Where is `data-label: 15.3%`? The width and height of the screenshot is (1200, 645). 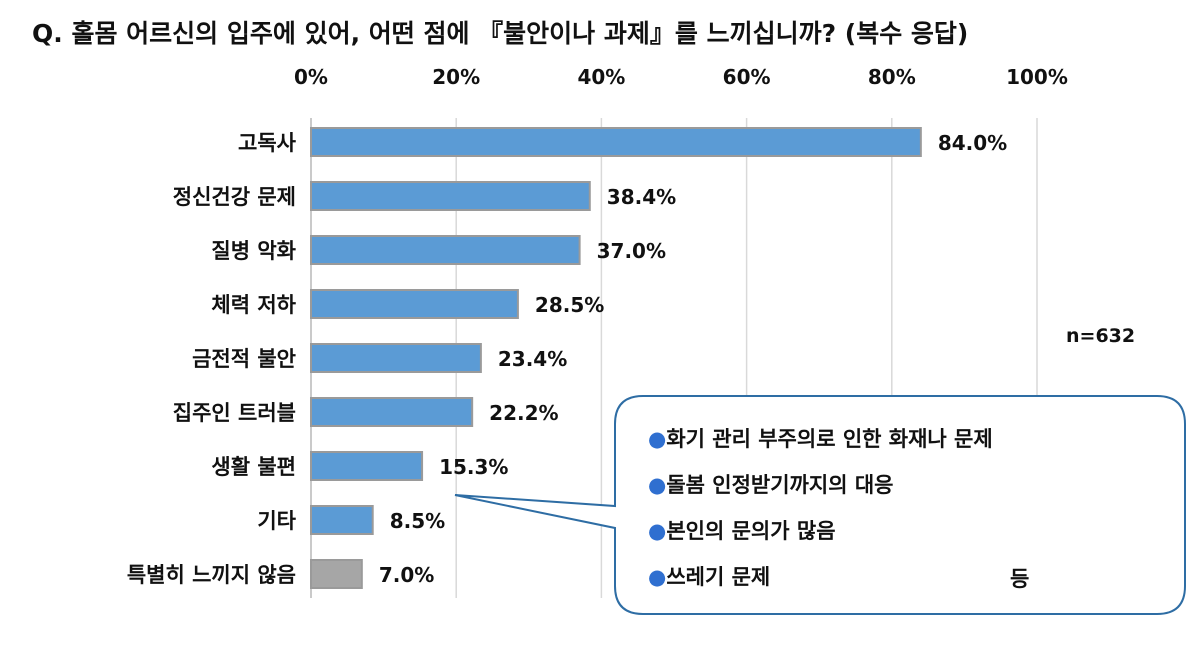 data-label: 15.3% is located at coordinates (473, 467).